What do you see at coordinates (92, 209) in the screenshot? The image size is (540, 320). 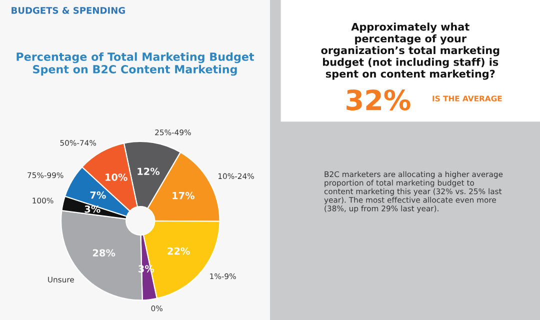 I see `data-label: 3%` at bounding box center [92, 209].